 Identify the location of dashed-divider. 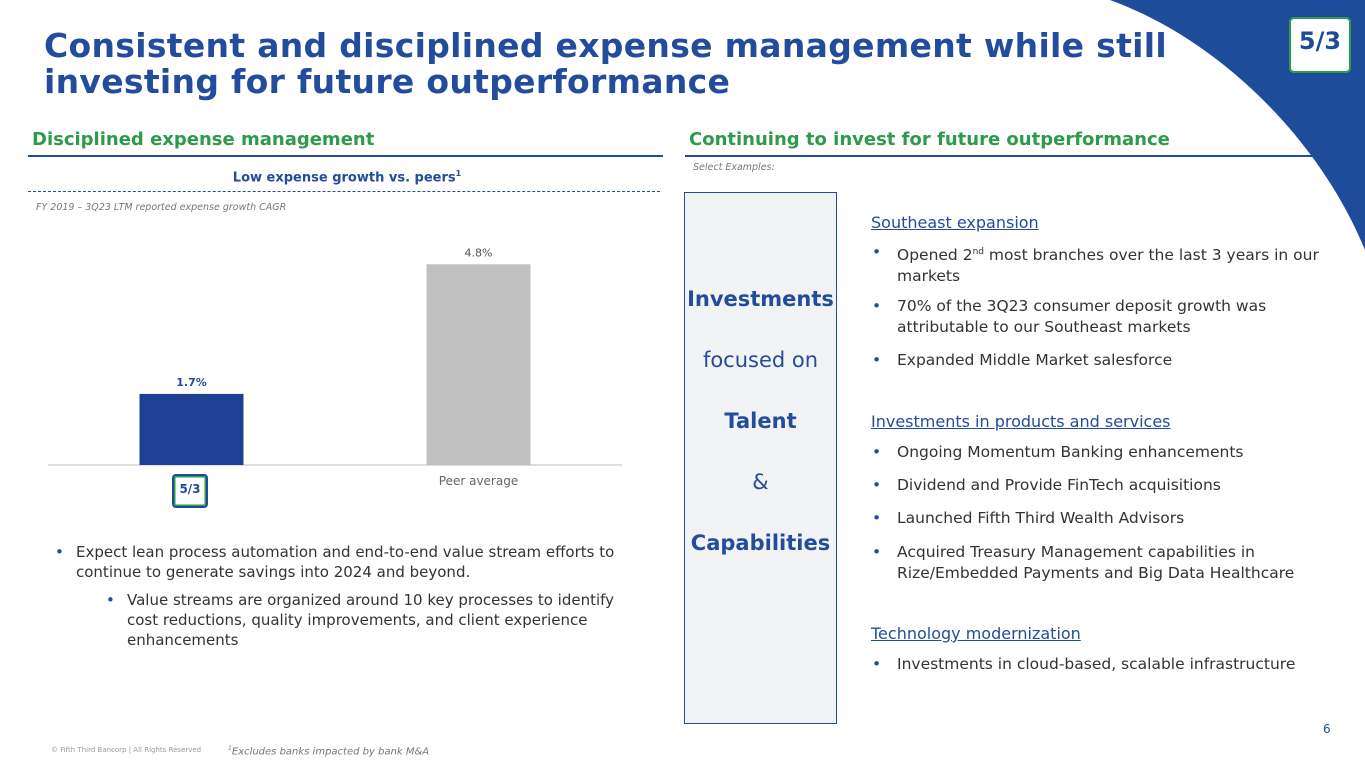
(344, 191).